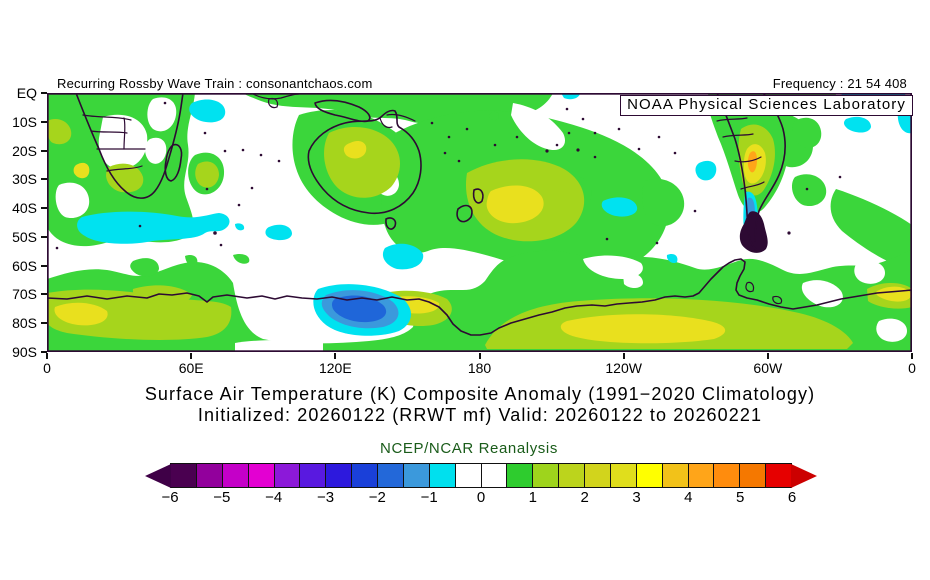  I want to click on colorbar-tick-label: 6, so click(792, 497).